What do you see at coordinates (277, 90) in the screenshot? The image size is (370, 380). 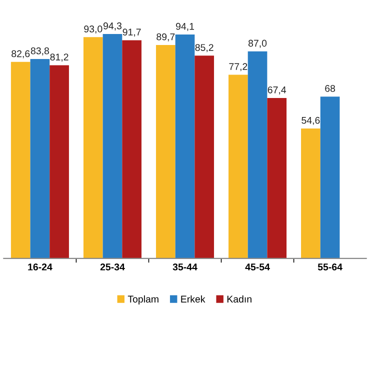 I see `data-label: 67,4` at bounding box center [277, 90].